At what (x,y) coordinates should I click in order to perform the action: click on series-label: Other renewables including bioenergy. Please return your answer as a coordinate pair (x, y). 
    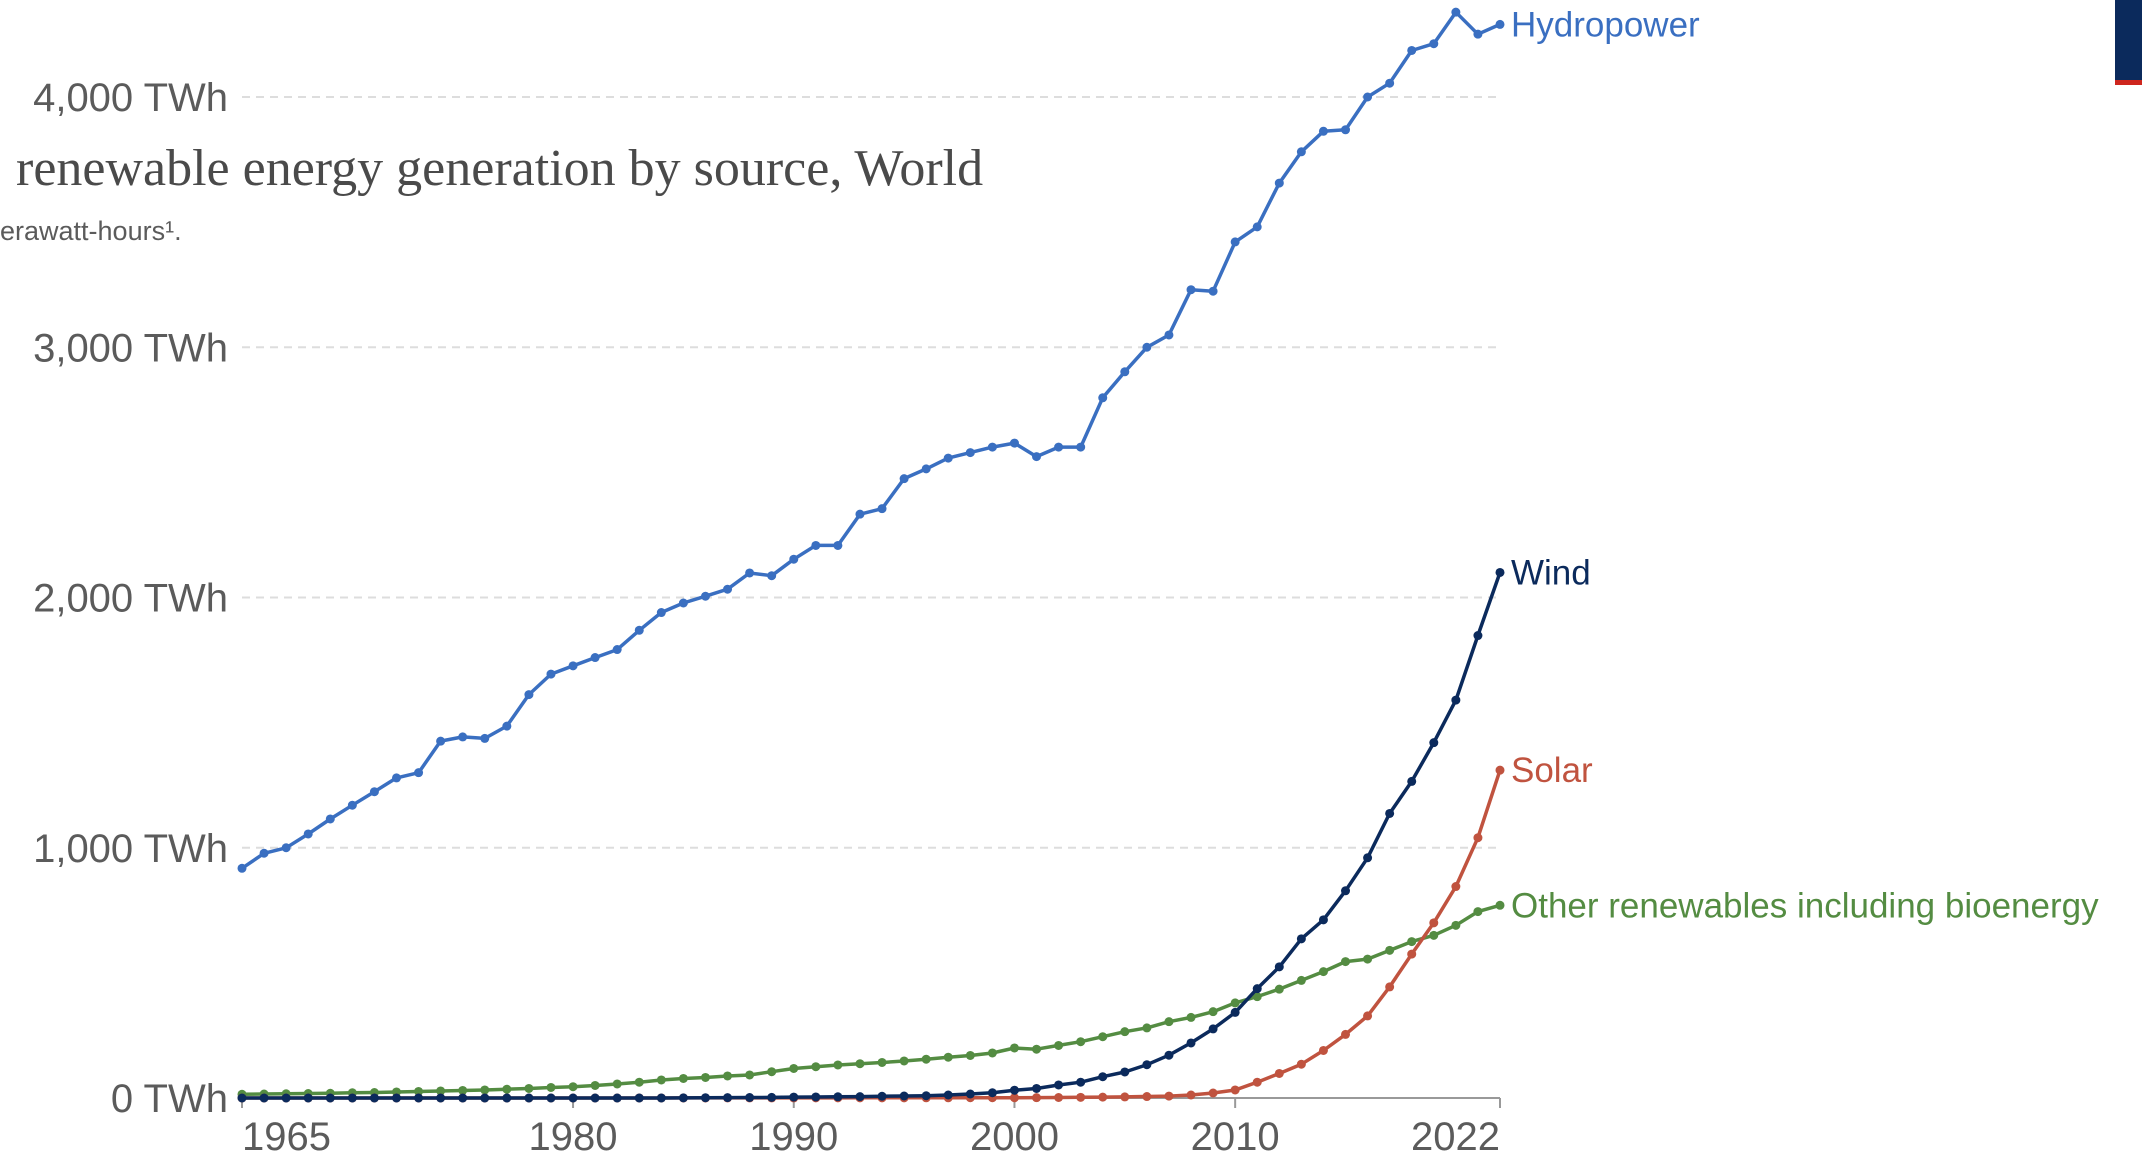
    Looking at the image, I should click on (1805, 905).